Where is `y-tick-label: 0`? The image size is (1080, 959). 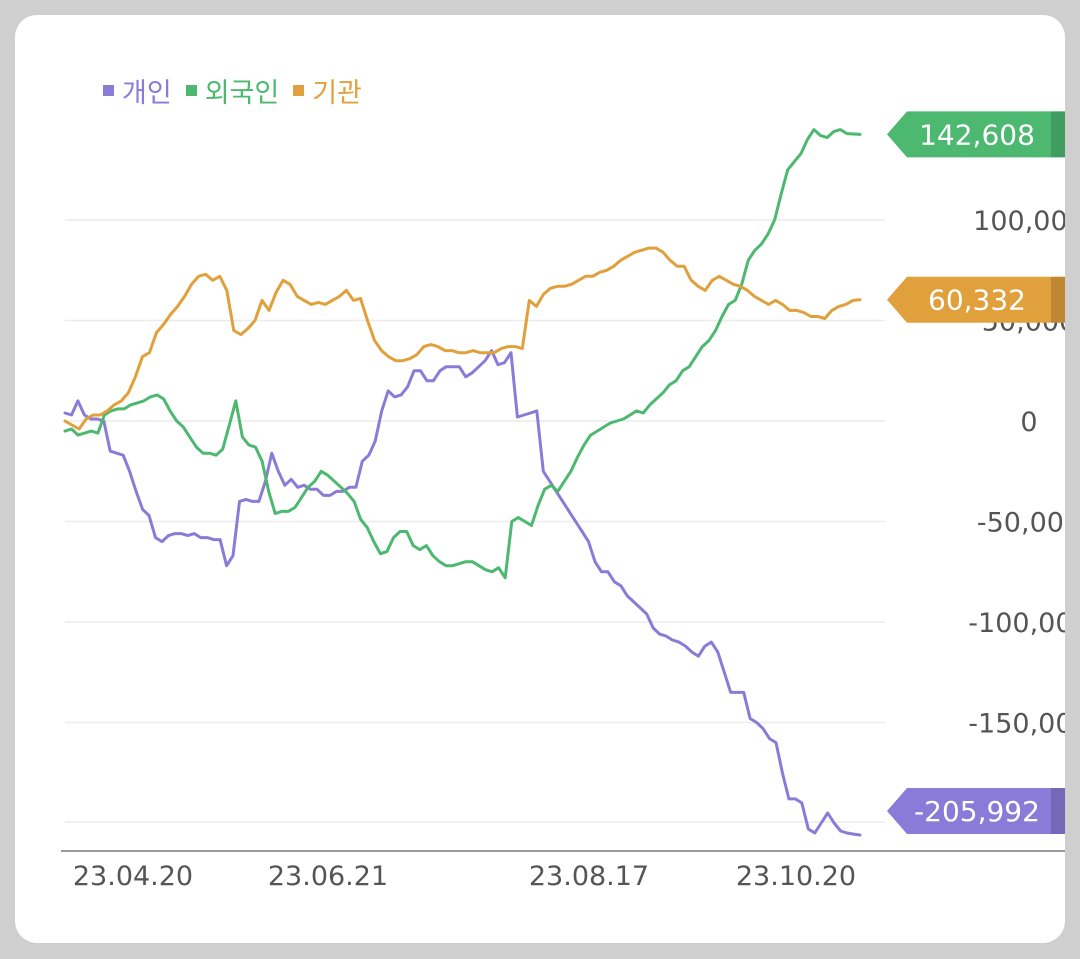
y-tick-label: 0 is located at coordinates (1028, 422).